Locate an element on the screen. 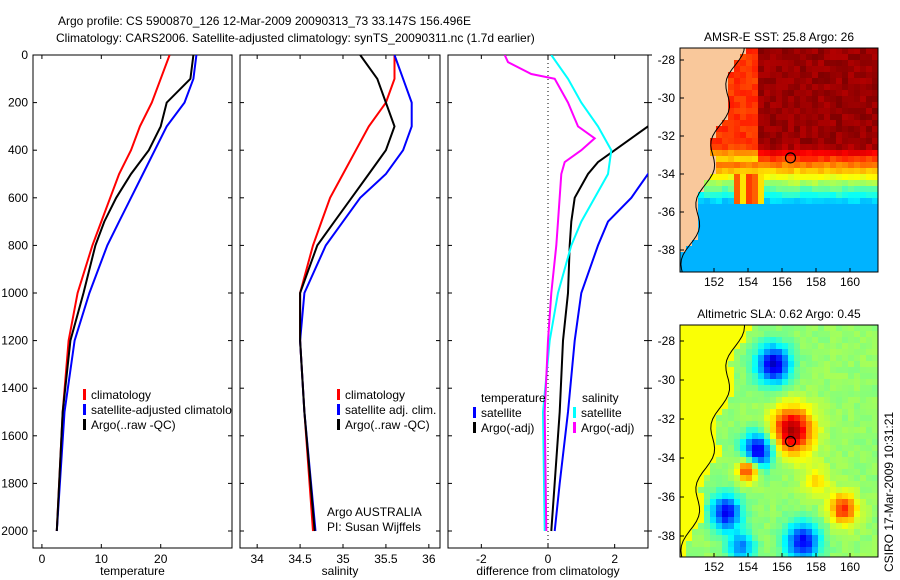  x-tick-label: 34 is located at coordinates (257, 559).